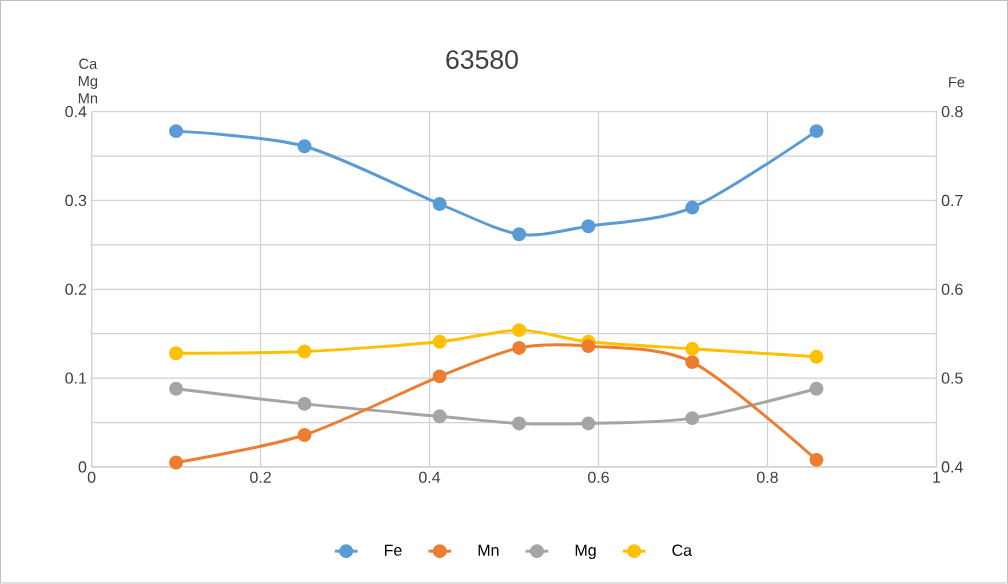 The height and width of the screenshot is (584, 1008). What do you see at coordinates (488, 550) in the screenshot?
I see `legend-label: Mn` at bounding box center [488, 550].